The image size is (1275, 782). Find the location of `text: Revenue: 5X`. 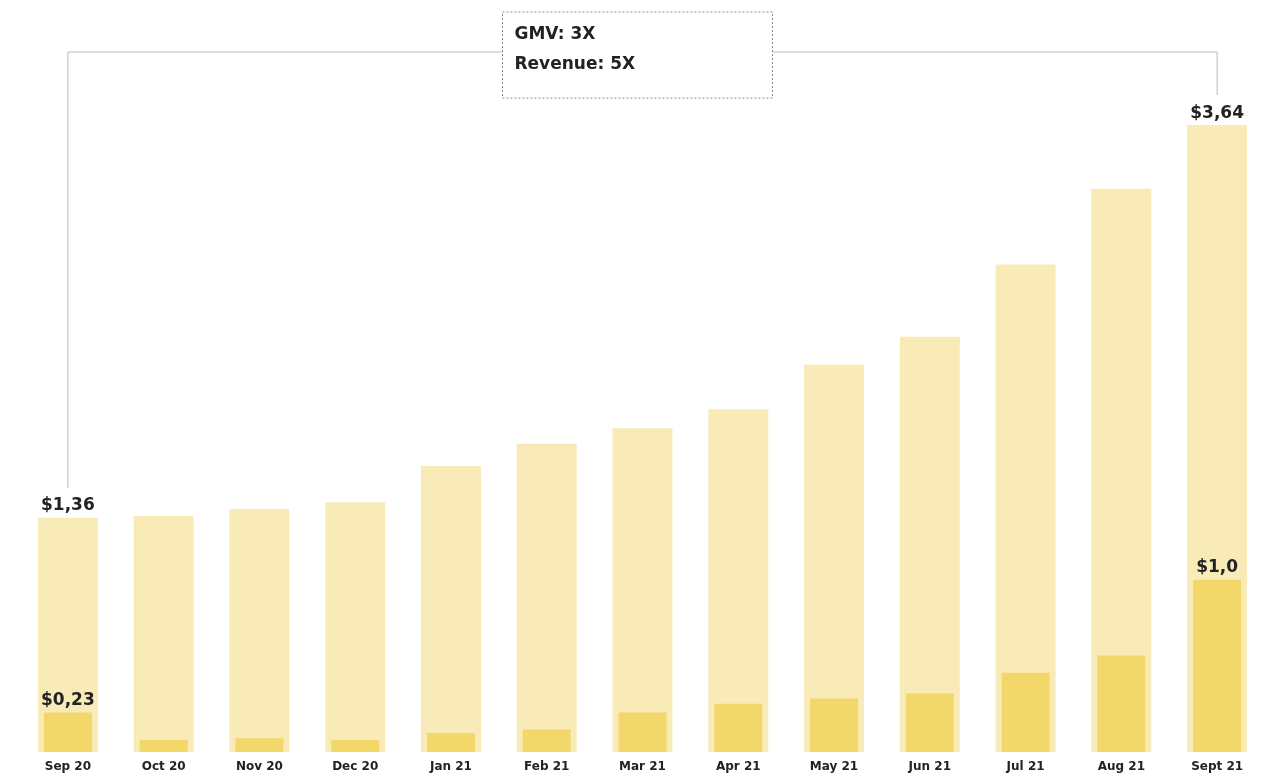

text: Revenue: 5X is located at coordinates (575, 62).